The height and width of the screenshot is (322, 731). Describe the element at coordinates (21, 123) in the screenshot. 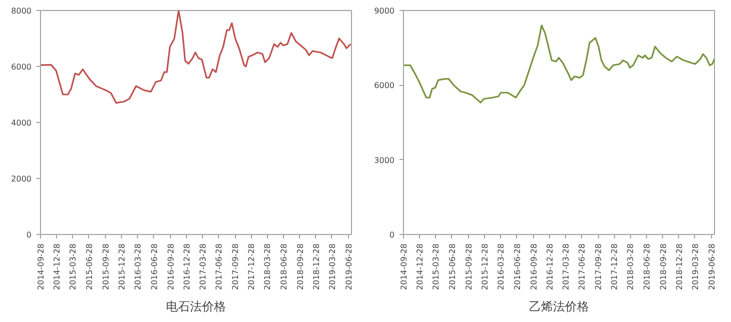

I see `y-tick-label: 4000` at that location.